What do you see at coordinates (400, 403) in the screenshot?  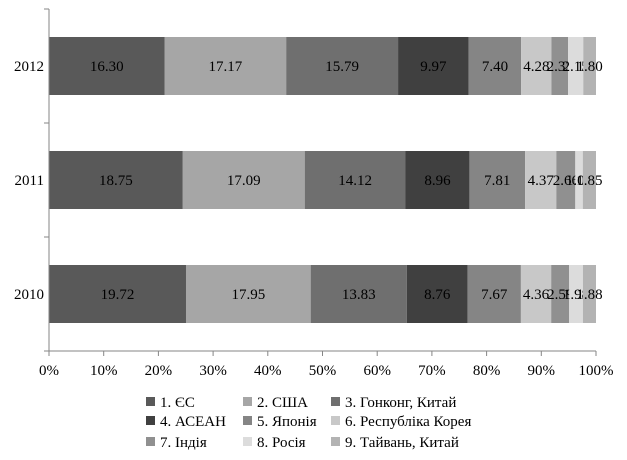 I see `legend-label: 3. Гонконг, Китай` at bounding box center [400, 403].